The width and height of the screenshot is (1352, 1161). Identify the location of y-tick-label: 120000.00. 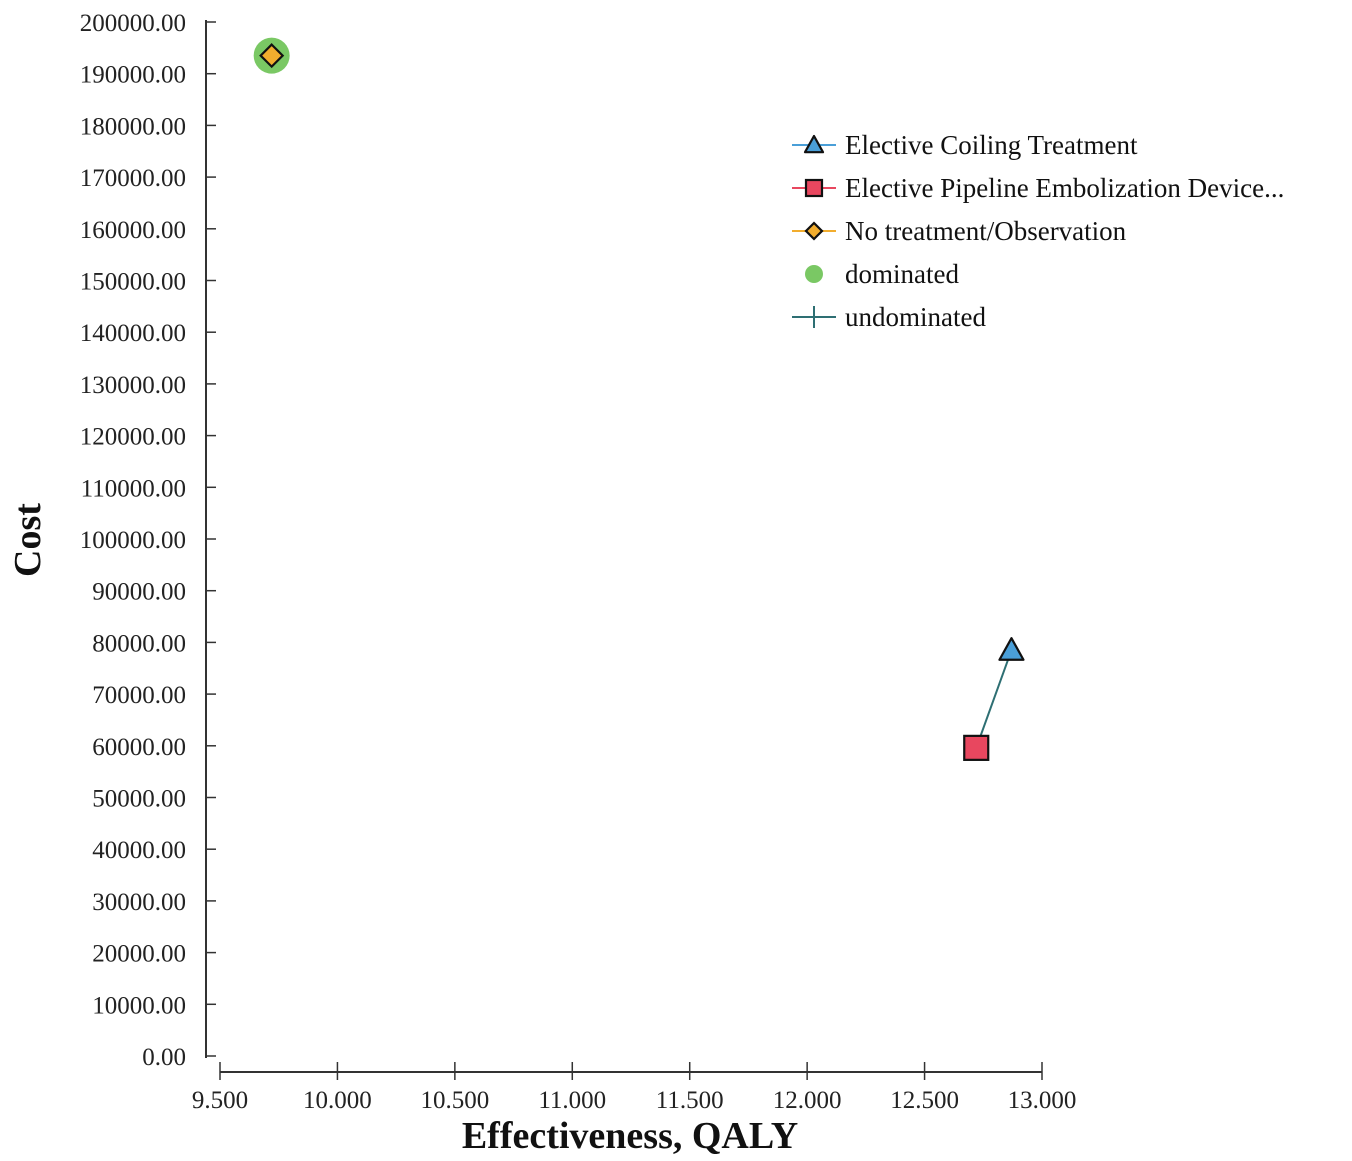
(133, 437).